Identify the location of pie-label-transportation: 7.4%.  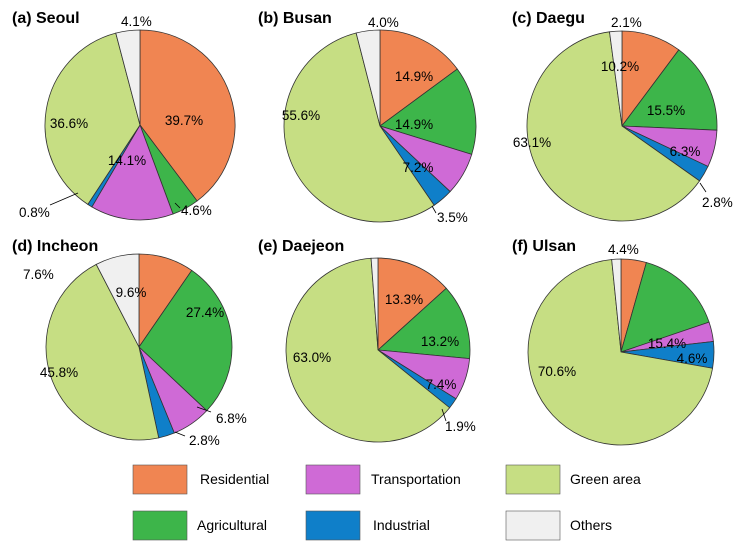
(441, 384).